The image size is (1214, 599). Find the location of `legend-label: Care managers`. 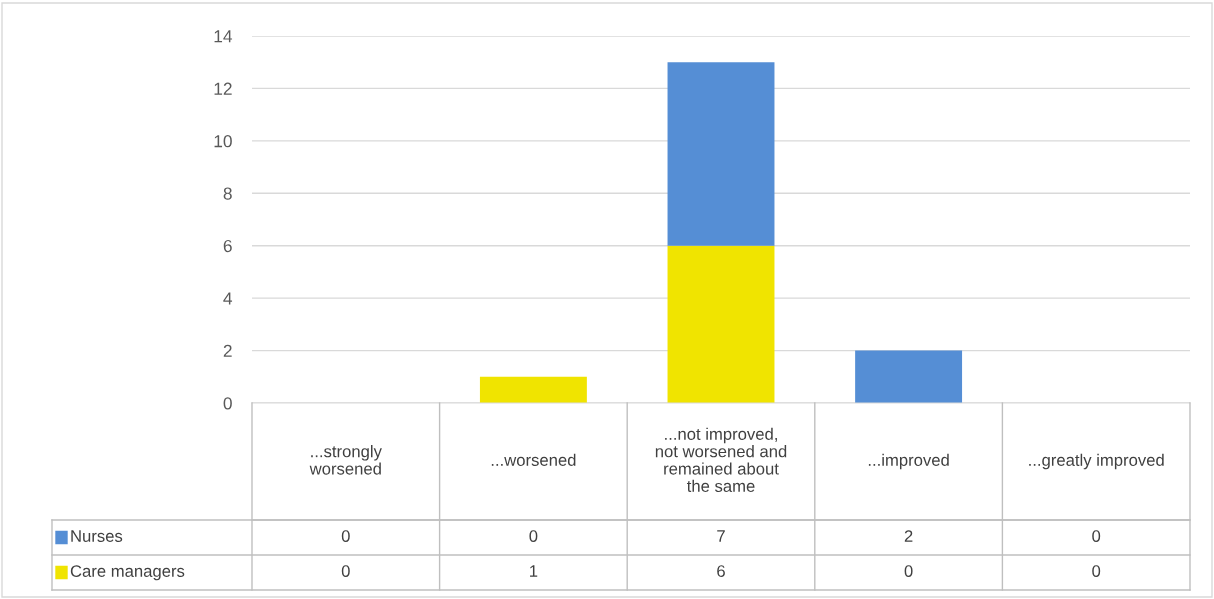

legend-label: Care managers is located at coordinates (127, 573).